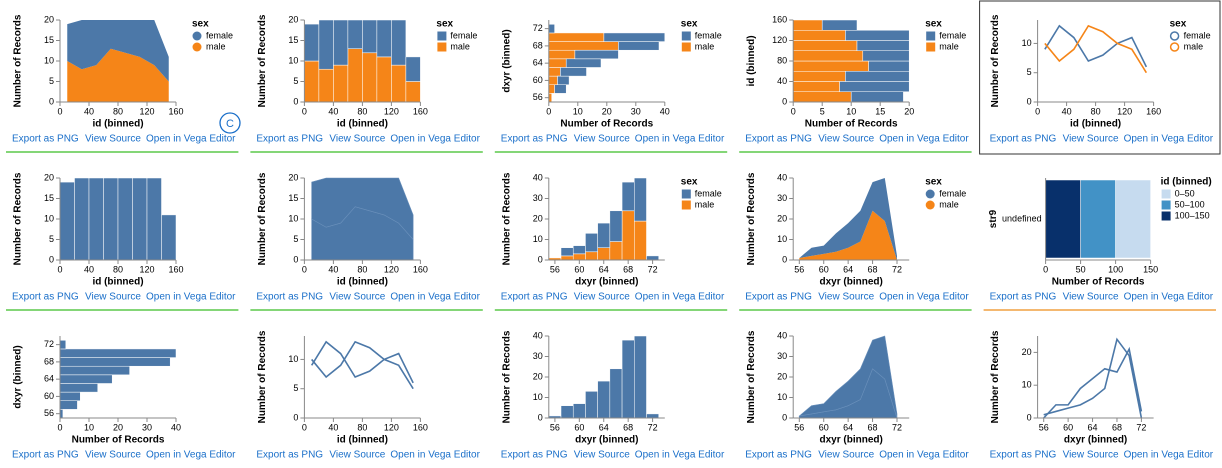  What do you see at coordinates (949, 204) in the screenshot?
I see `legend-label: male` at bounding box center [949, 204].